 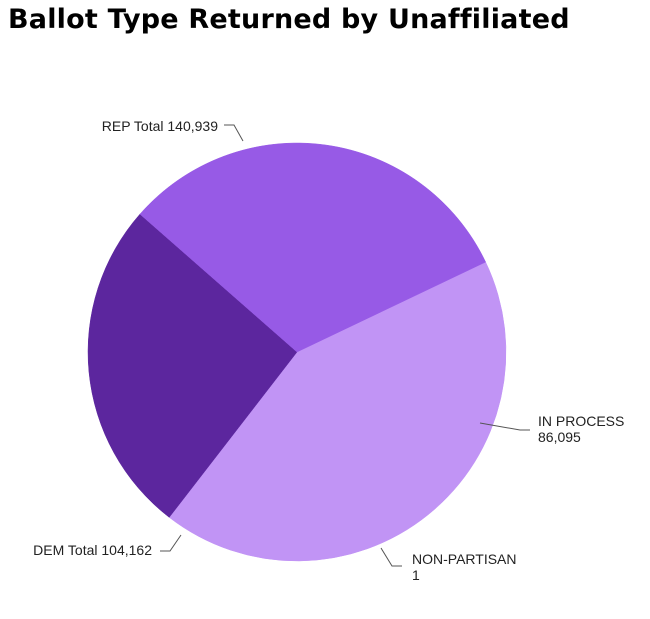 I want to click on slice-label-in-process: IN PROCESS 86,095, so click(x=581, y=429).